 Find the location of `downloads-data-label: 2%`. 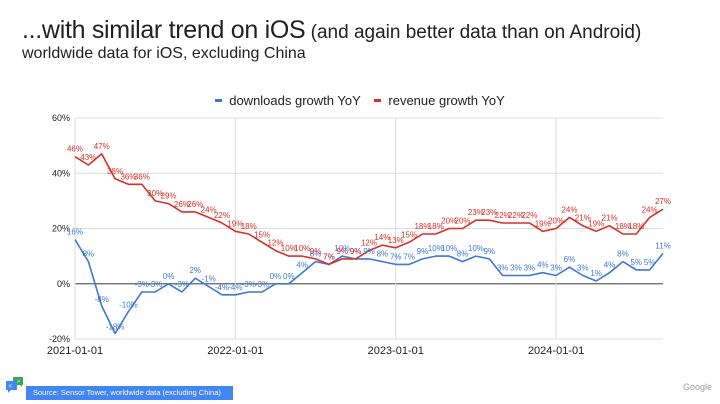

downloads-data-label: 2% is located at coordinates (195, 270).